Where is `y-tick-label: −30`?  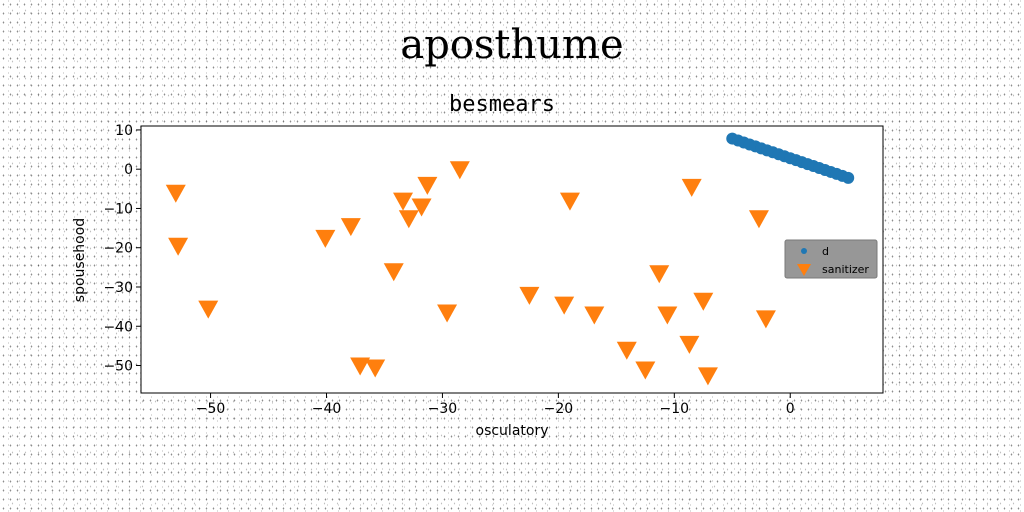 y-tick-label: −30 is located at coordinates (118, 288).